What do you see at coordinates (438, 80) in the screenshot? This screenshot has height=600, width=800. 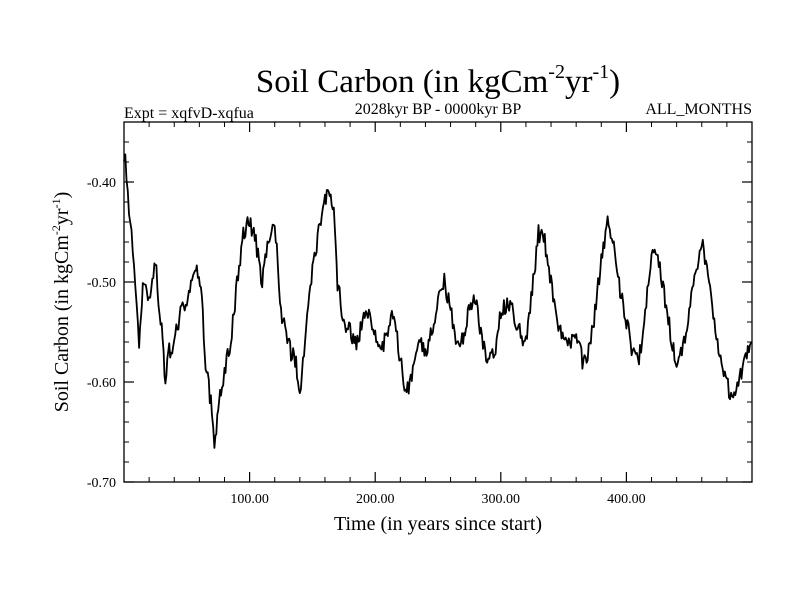 I see `chart-title: Soil Carbon (in kgCm-2yr-1)` at bounding box center [438, 80].